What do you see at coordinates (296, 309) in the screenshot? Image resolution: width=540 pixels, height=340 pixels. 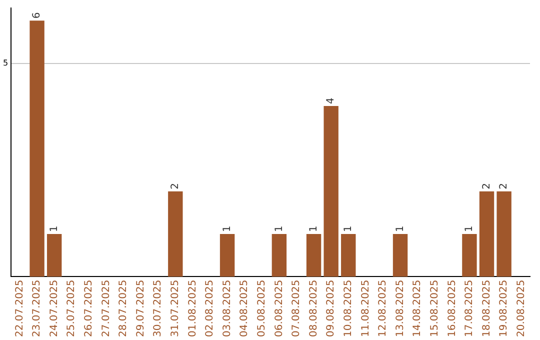 I see `x-tick-label: 07.08.2025` at bounding box center [296, 309].